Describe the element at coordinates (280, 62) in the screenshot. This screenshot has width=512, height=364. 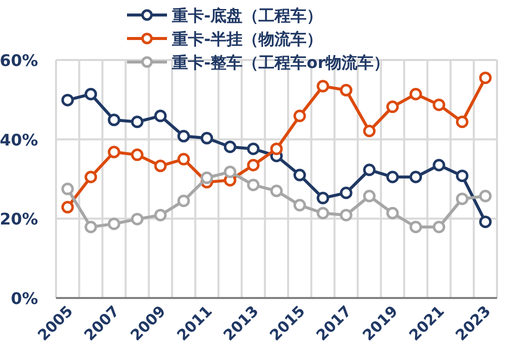
I see `legend-label: 重卡-整车（工程车or物流车）` at that location.